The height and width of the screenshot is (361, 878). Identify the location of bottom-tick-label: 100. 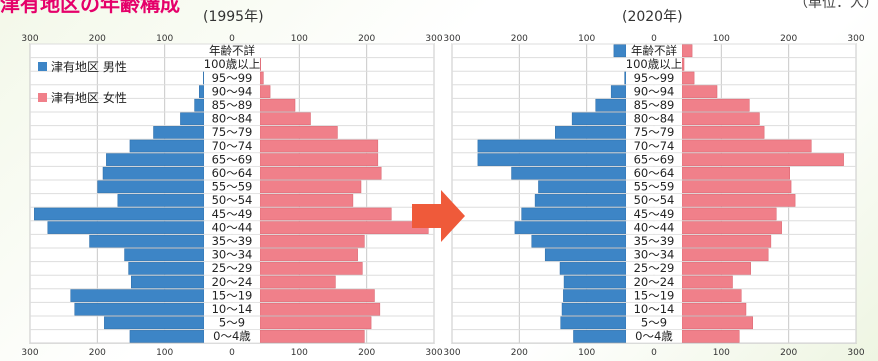
(164, 353).